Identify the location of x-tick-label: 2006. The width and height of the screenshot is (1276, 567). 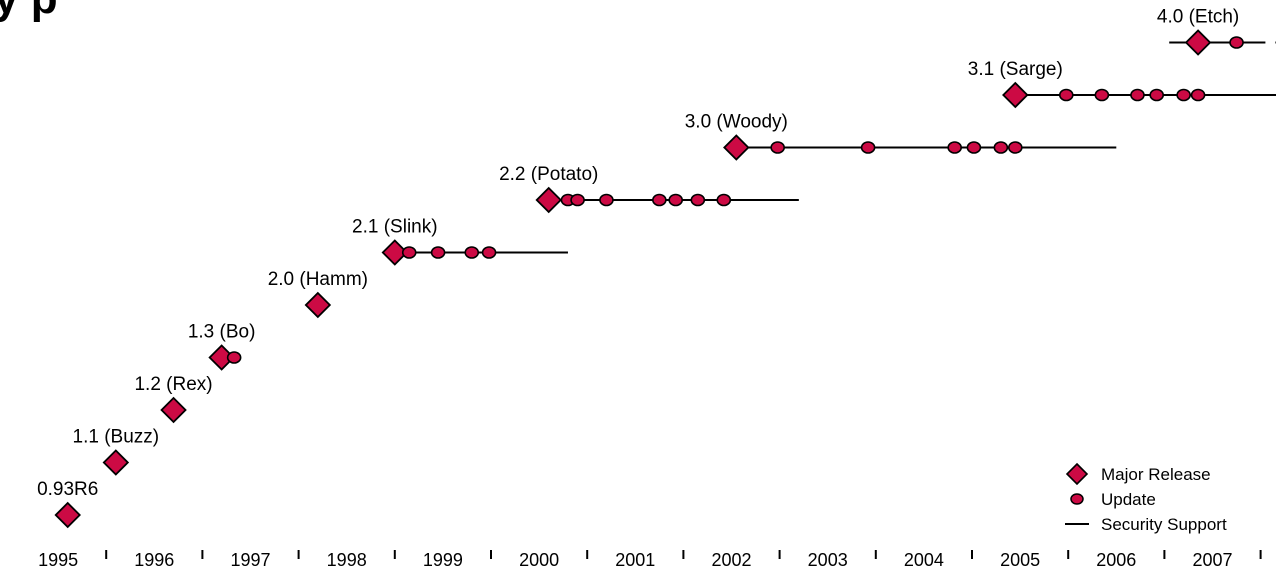
(1116, 558).